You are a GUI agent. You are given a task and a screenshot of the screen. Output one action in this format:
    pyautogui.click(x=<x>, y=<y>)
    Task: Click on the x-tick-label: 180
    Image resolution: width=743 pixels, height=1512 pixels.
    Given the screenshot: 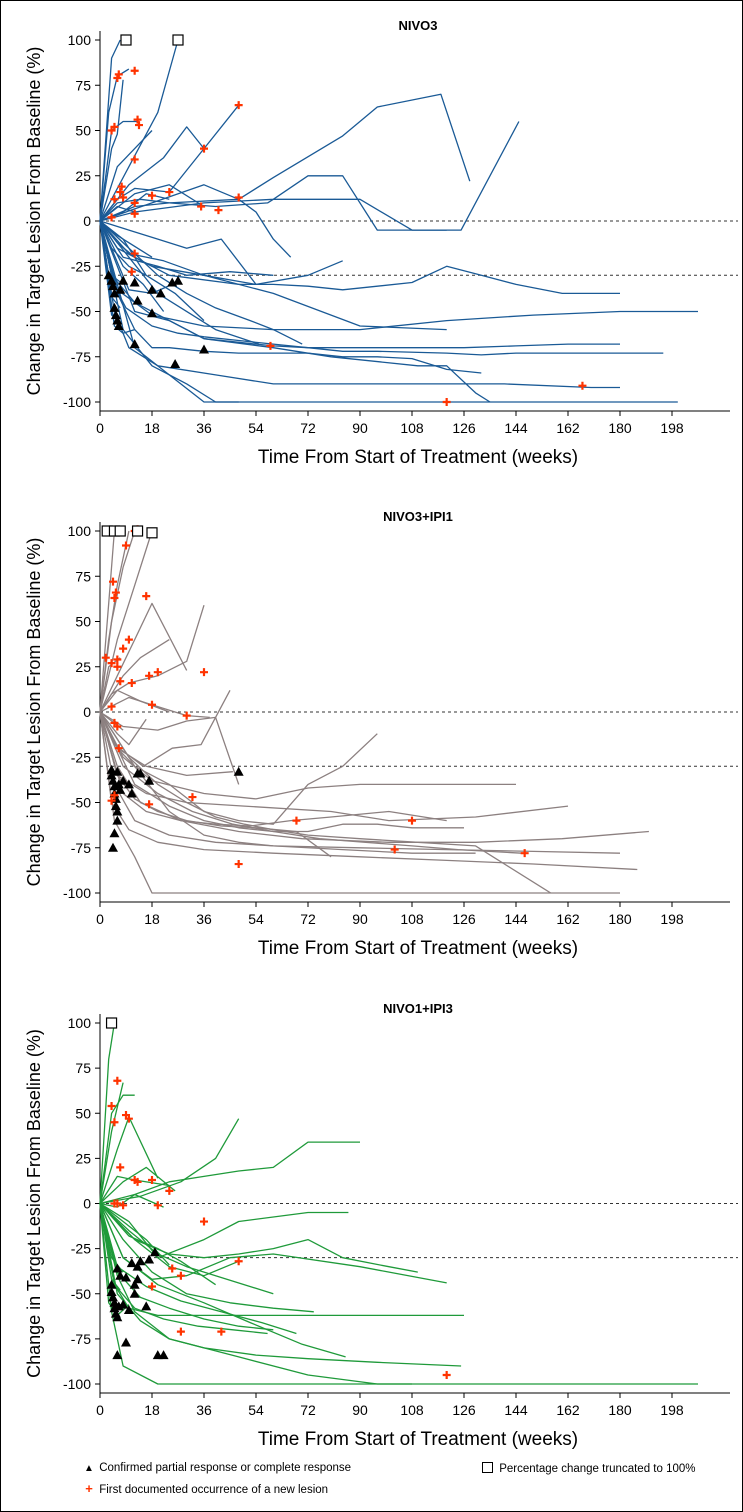 What is the action you would take?
    pyautogui.click(x=620, y=428)
    